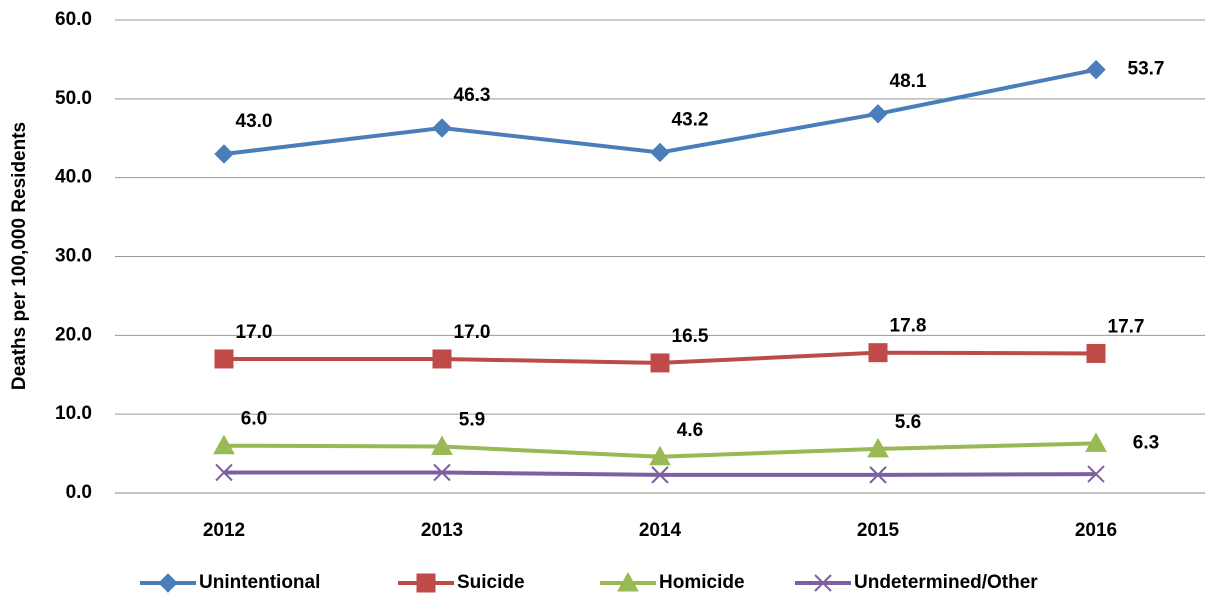 The height and width of the screenshot is (598, 1206). I want to click on data-label: 53.7, so click(1146, 69).